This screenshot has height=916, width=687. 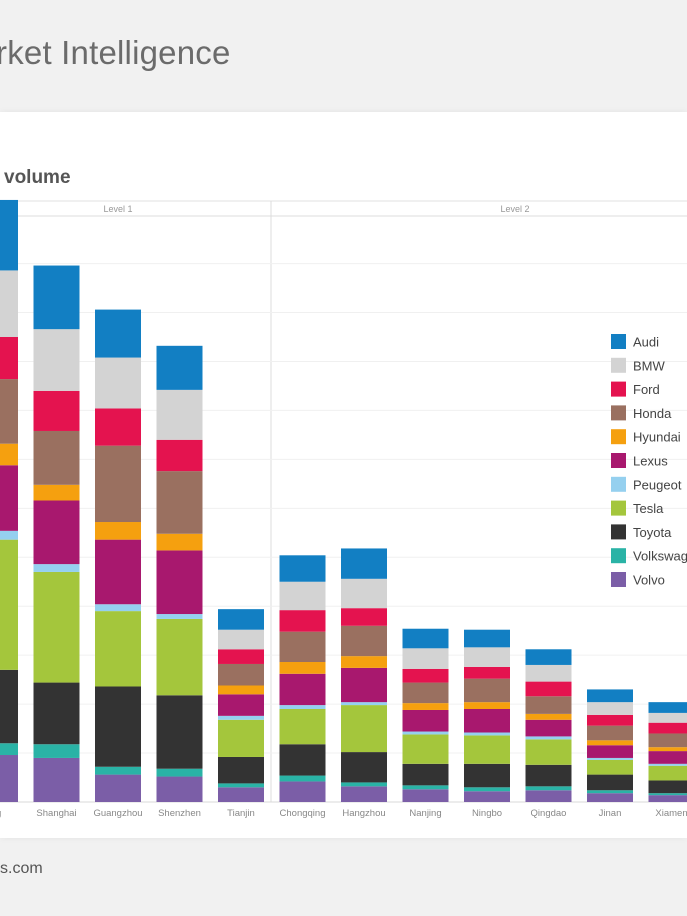 I want to click on legend-label: Audi, so click(x=646, y=342).